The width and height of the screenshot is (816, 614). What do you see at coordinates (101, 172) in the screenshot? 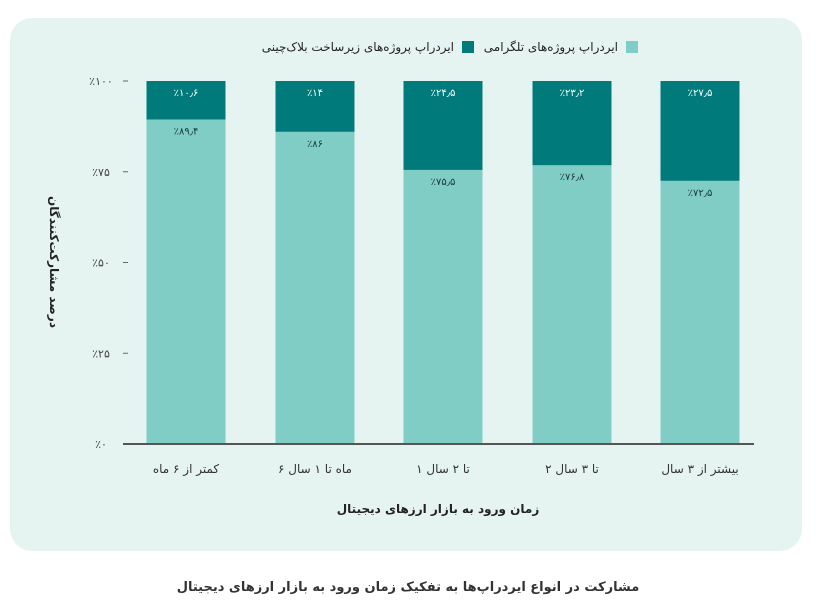
I see `y-tick-label: ٪۷۵` at bounding box center [101, 172].